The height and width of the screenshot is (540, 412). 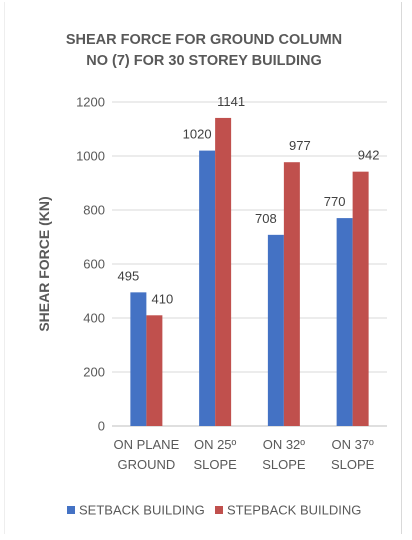 I want to click on y-tick-label: 0, so click(x=101, y=426).